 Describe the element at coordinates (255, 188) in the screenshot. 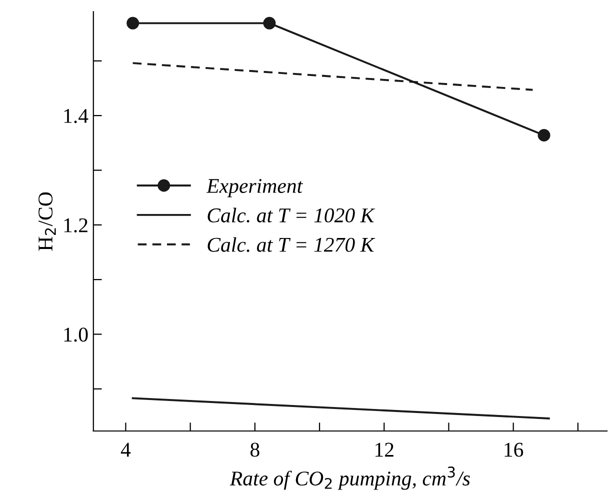

I see `legend-label: Experiment` at that location.